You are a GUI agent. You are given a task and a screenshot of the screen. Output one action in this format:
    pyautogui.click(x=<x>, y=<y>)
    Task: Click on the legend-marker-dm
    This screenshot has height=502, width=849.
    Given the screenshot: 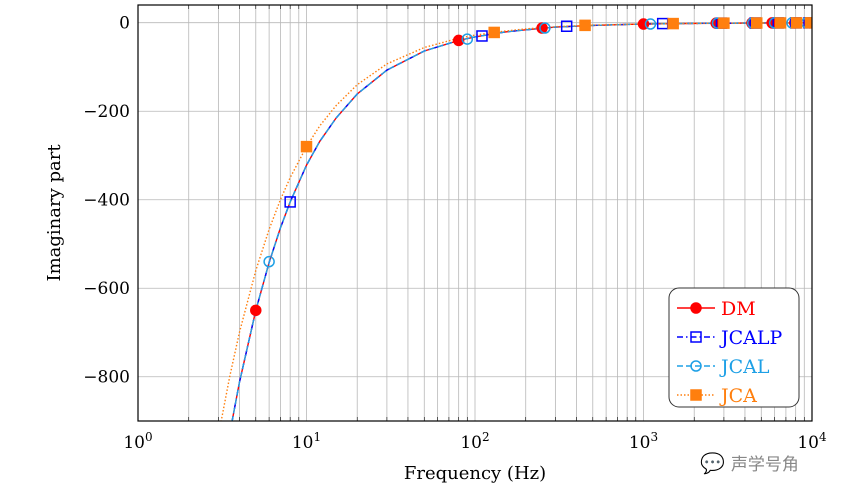 What is the action you would take?
    pyautogui.click(x=696, y=308)
    